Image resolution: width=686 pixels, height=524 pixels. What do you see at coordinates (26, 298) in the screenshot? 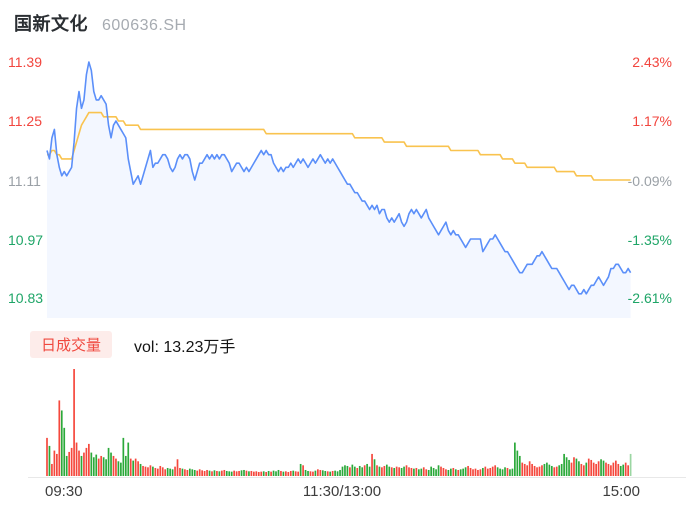
I see `price-tick-low: 10.83` at bounding box center [26, 298].